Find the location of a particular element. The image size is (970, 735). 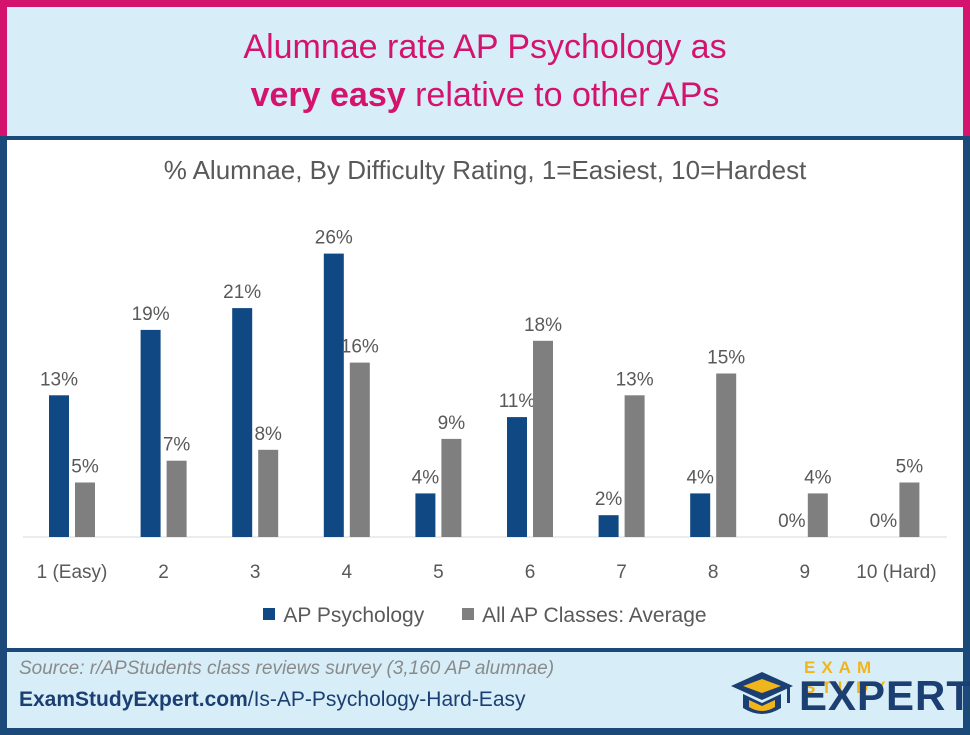

exam-study-expert-logo: EXAM STUDY EXPERT is located at coordinates (849, 691).